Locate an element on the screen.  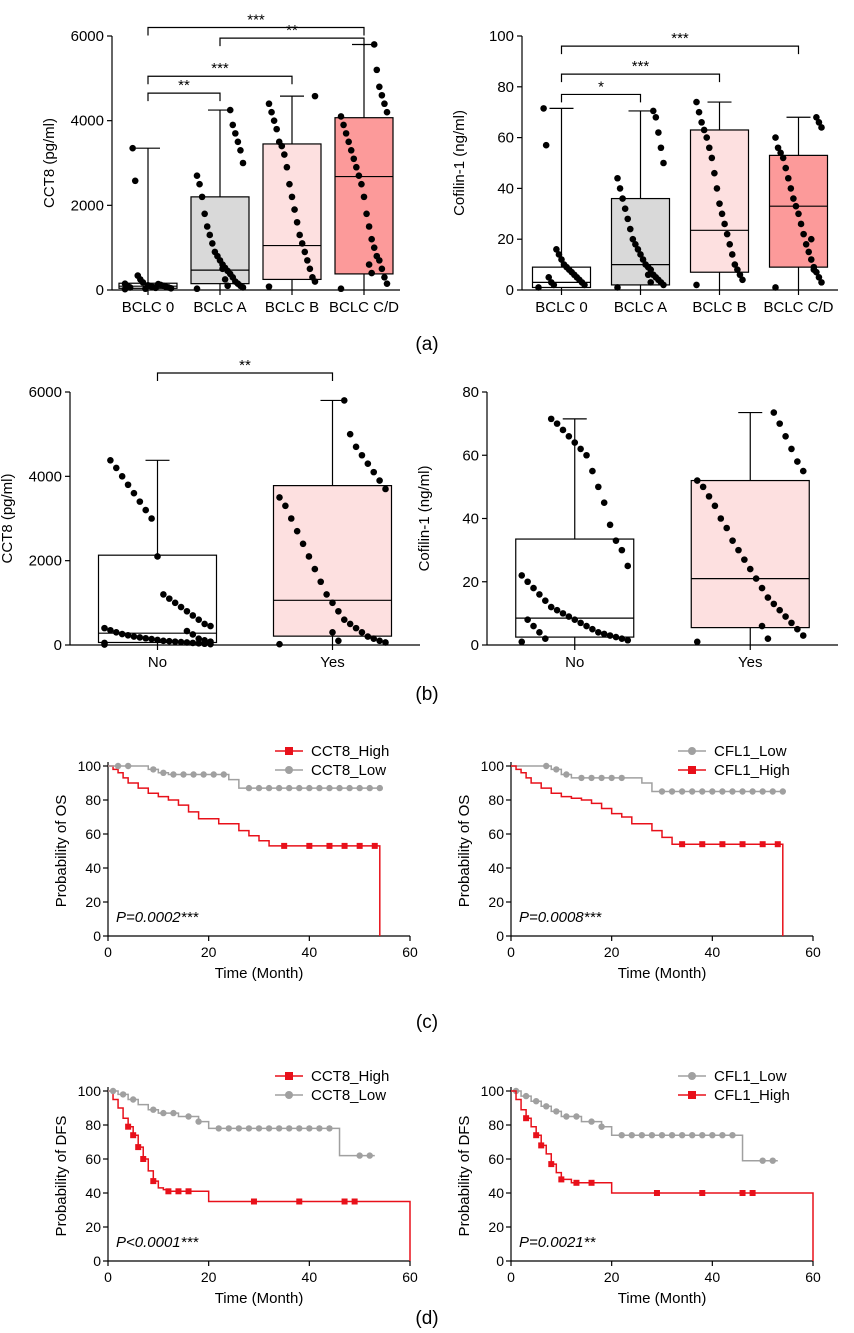
x-tick-label: 40 is located at coordinates (713, 952).